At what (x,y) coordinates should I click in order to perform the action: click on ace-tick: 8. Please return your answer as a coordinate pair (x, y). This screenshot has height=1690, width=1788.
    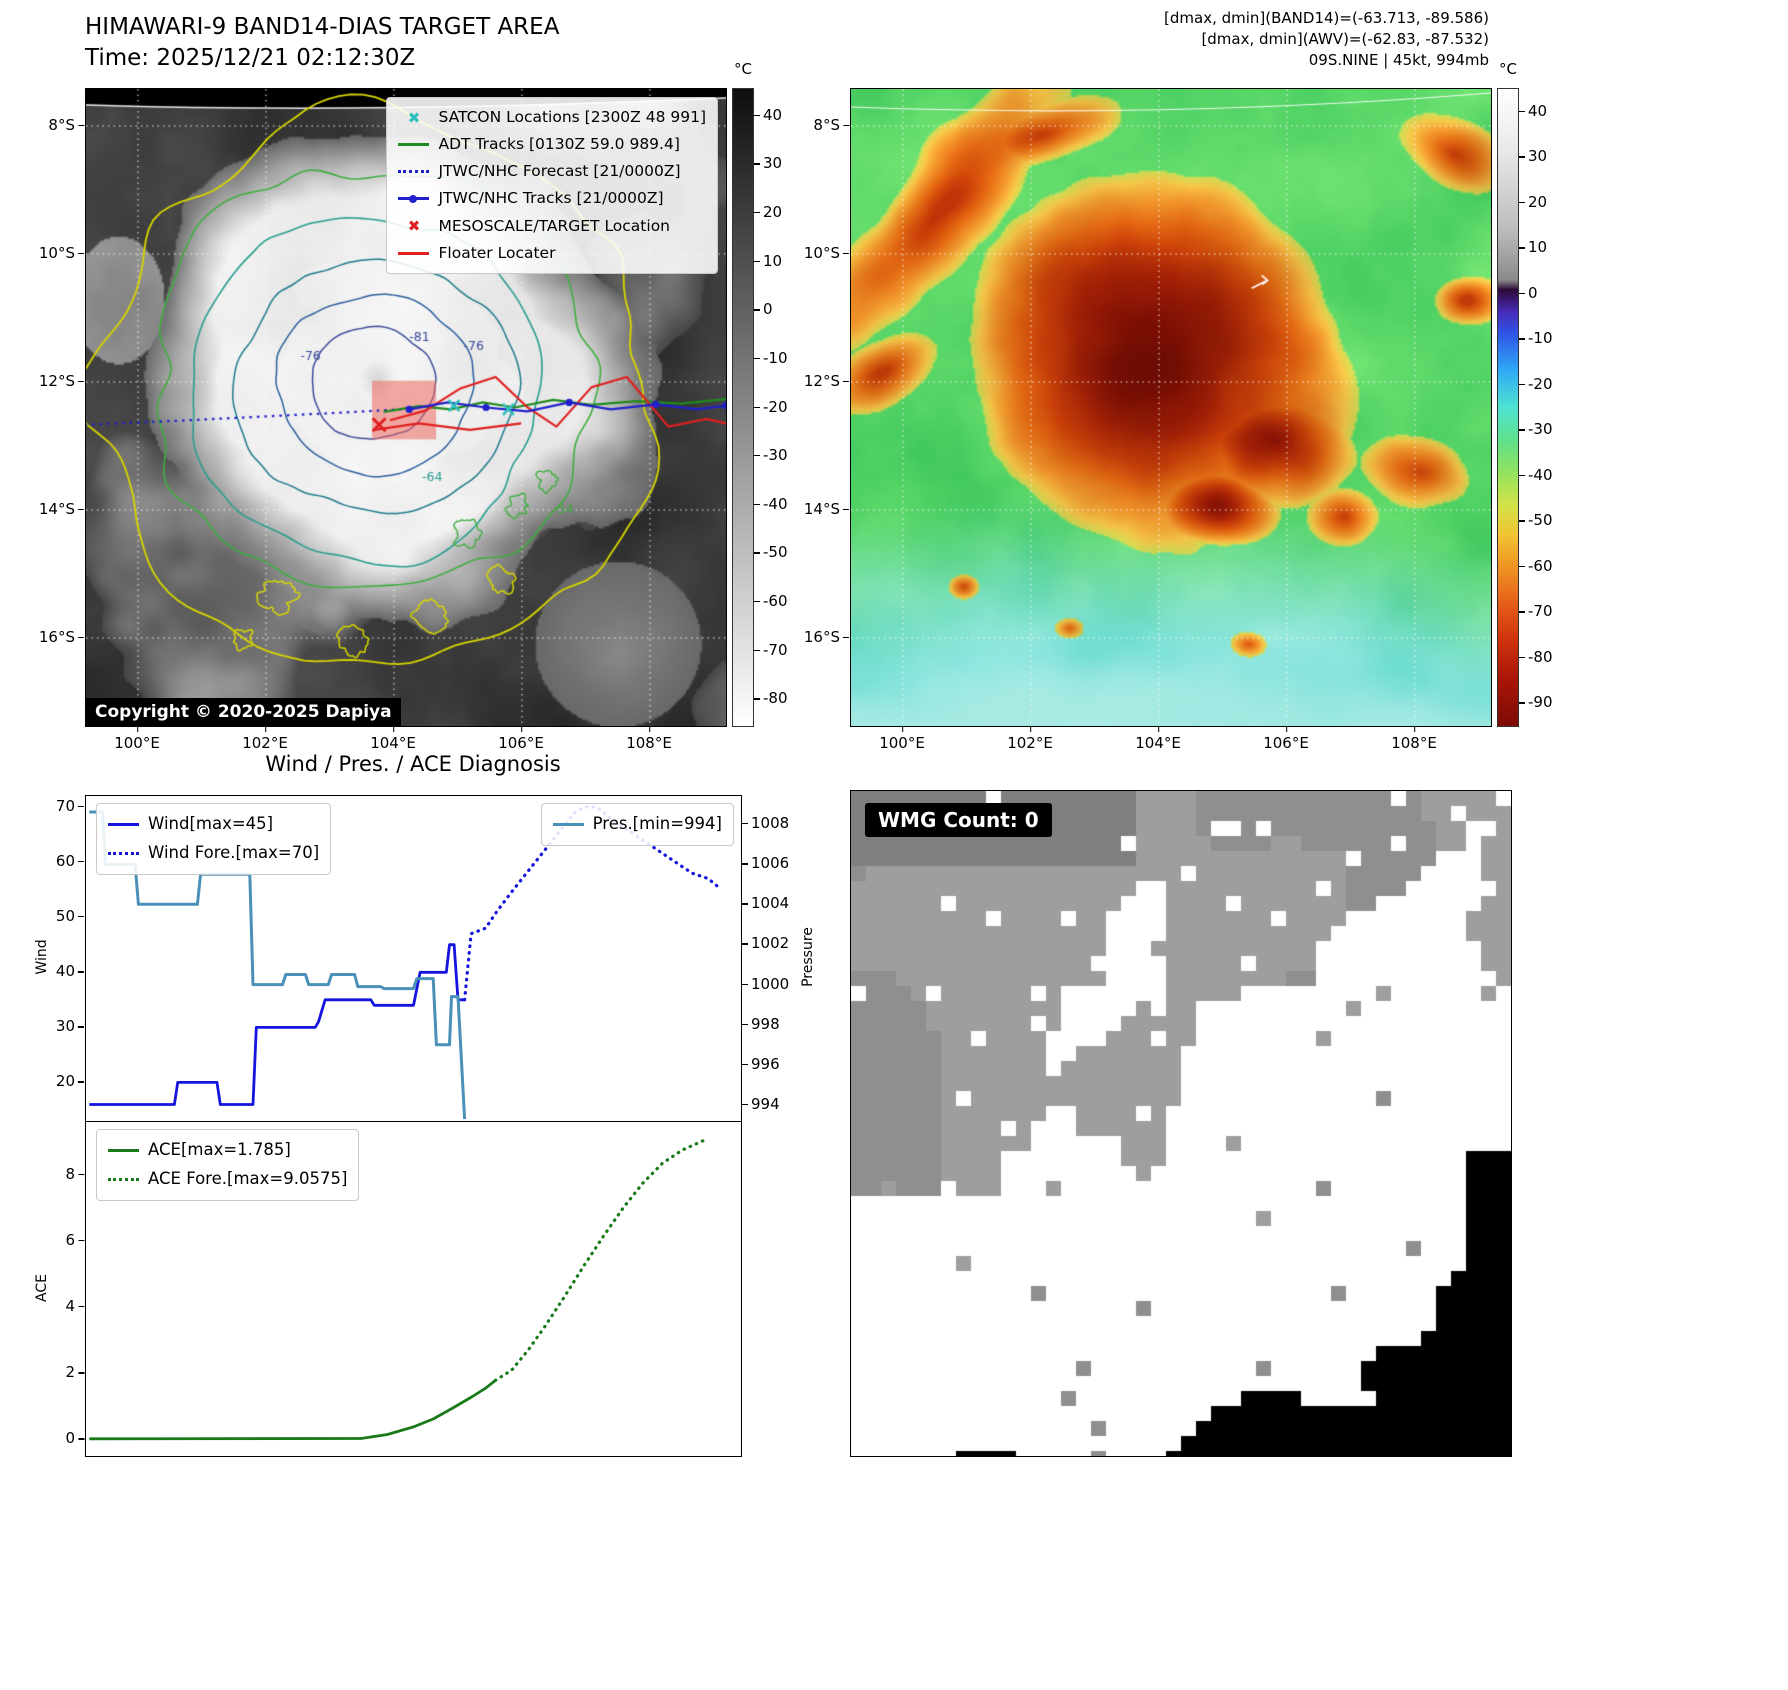
    Looking at the image, I should click on (74, 1174).